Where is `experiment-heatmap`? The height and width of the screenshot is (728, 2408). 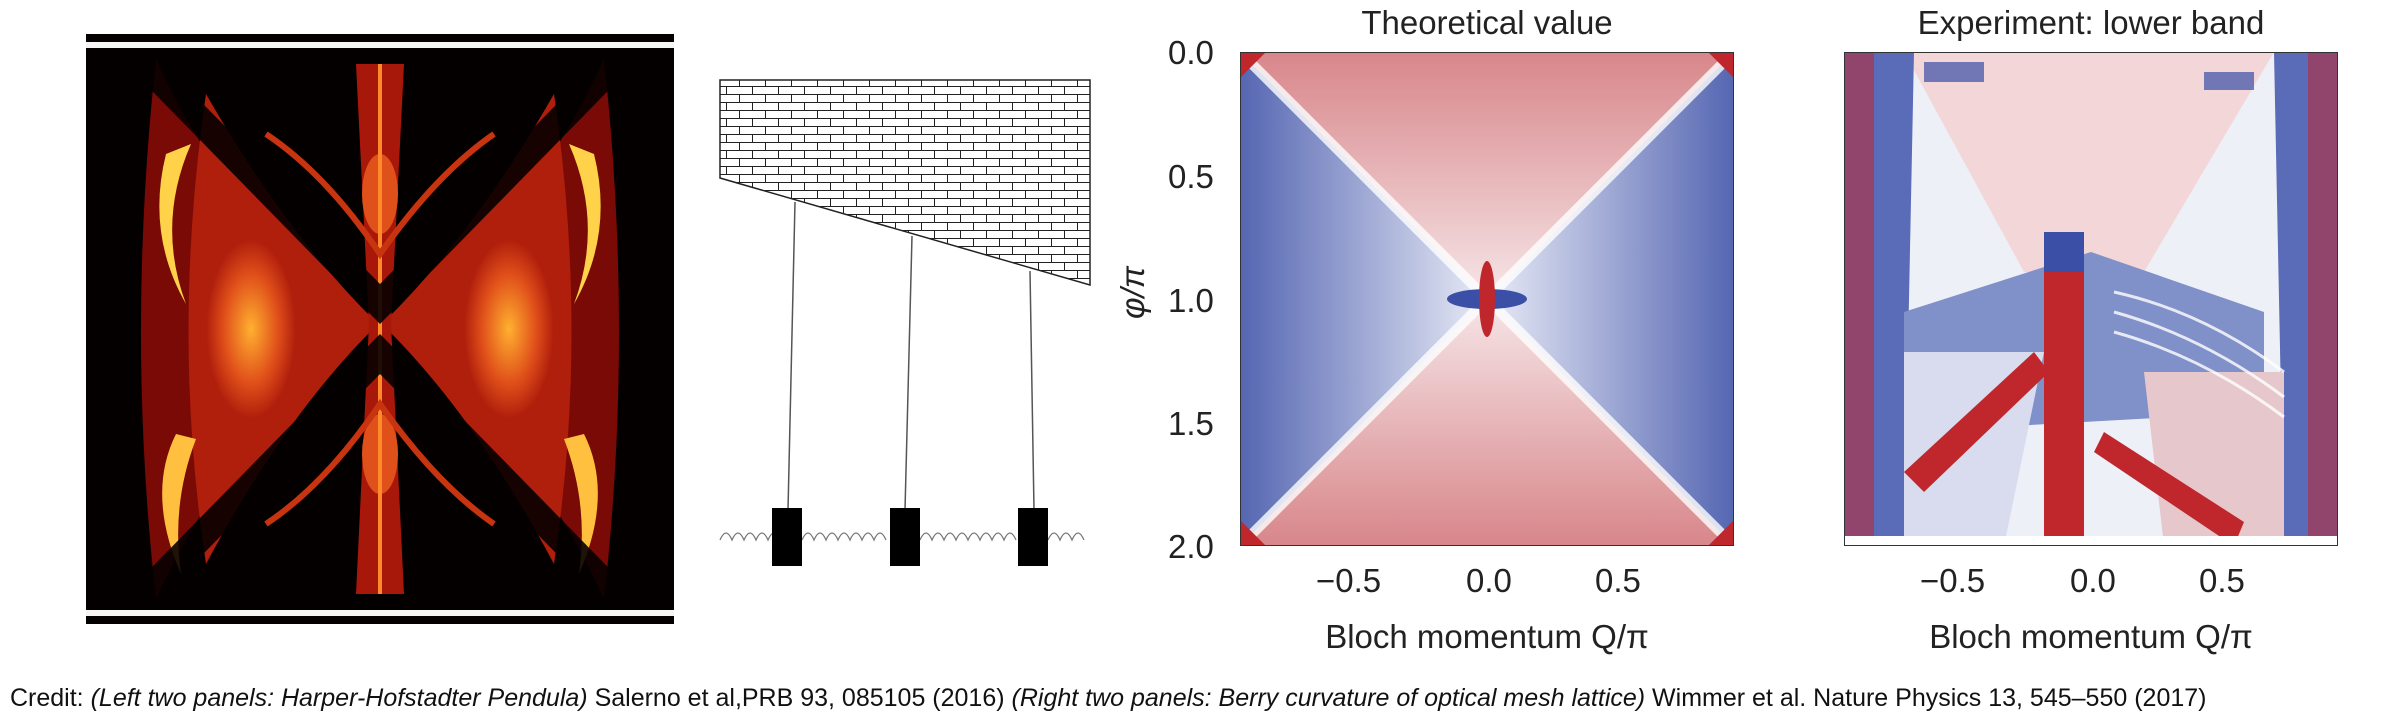 experiment-heatmap is located at coordinates (2091, 299).